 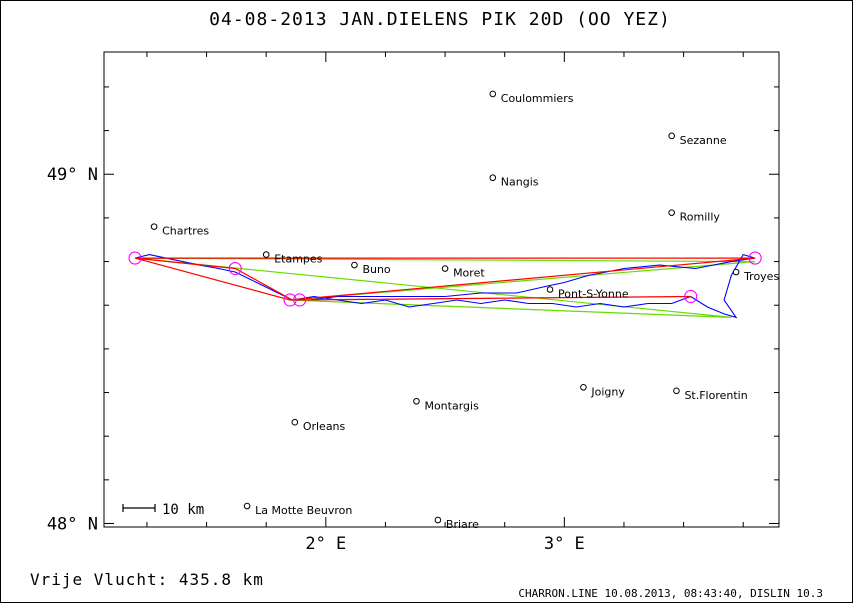 I want to click on town-label: Moret, so click(x=469, y=273).